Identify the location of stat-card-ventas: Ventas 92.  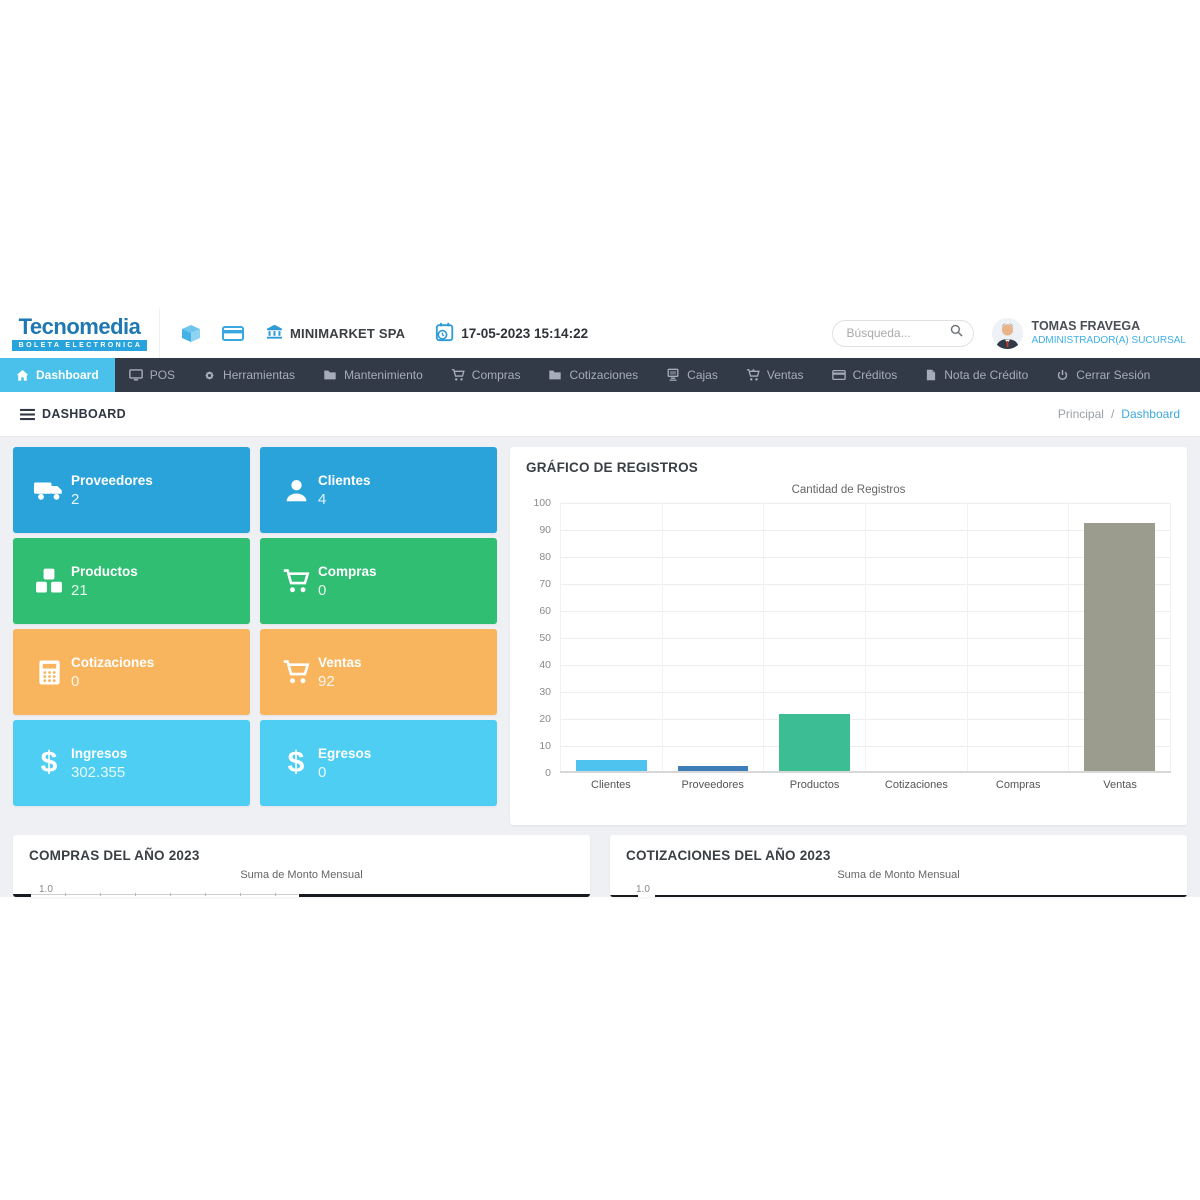
(378, 672).